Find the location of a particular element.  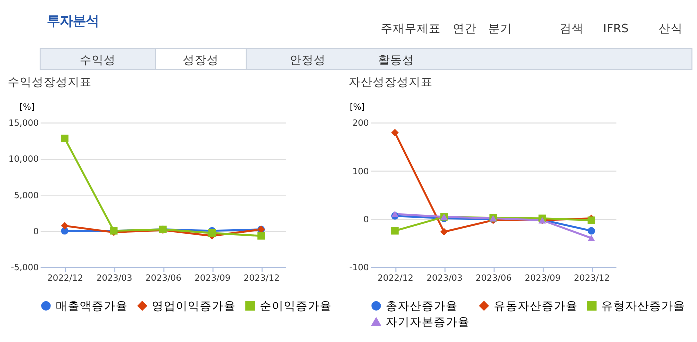

text: 산식 is located at coordinates (671, 28).